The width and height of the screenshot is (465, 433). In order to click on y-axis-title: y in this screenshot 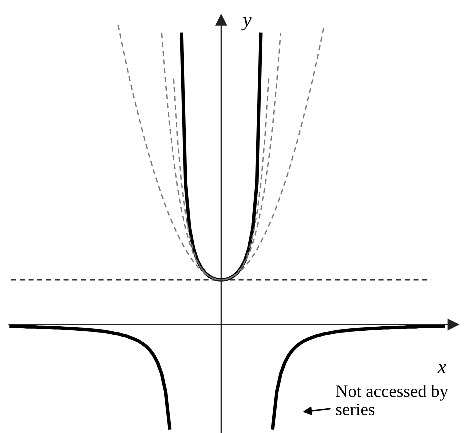, I will do `click(247, 24)`.